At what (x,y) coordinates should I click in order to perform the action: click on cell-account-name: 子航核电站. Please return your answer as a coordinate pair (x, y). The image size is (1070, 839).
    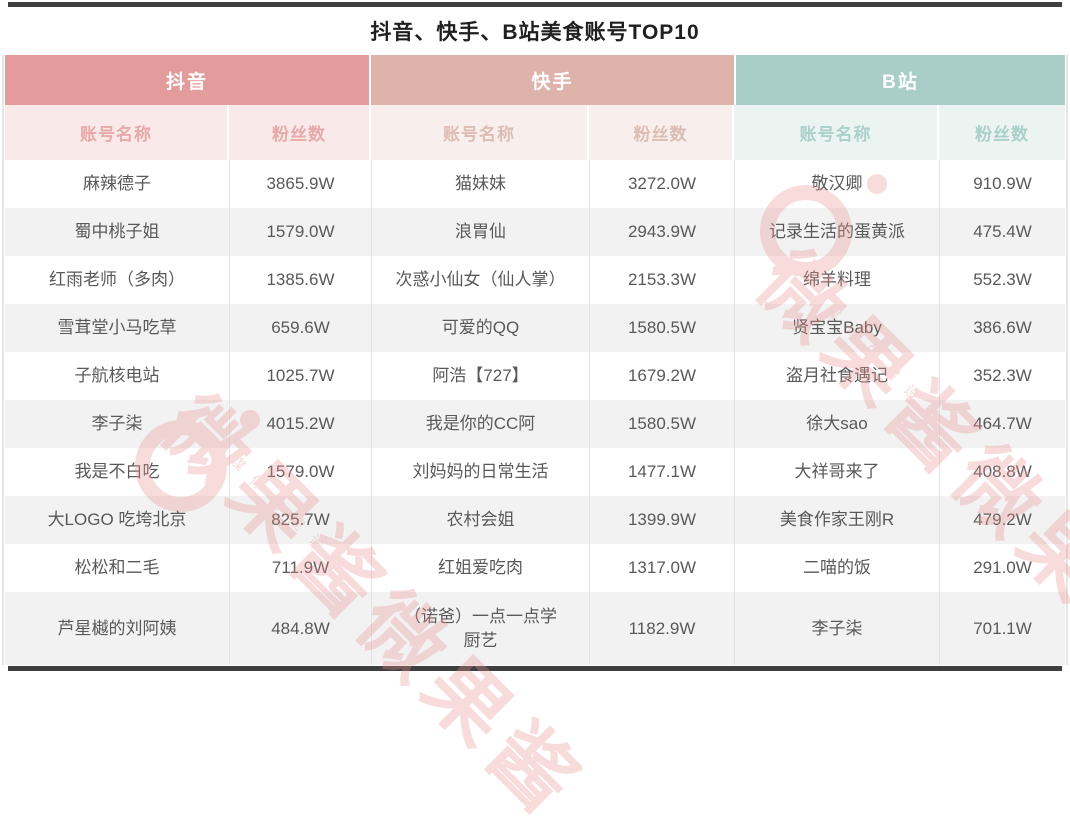
    Looking at the image, I should click on (117, 376).